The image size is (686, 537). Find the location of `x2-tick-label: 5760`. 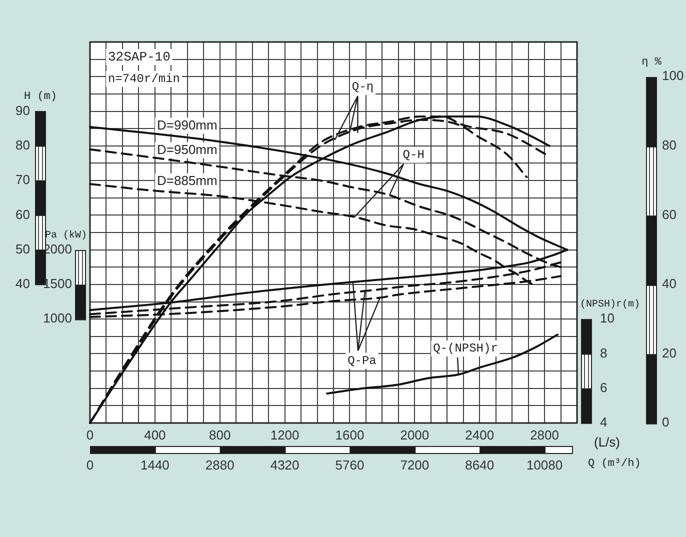

x2-tick-label: 5760 is located at coordinates (349, 464).